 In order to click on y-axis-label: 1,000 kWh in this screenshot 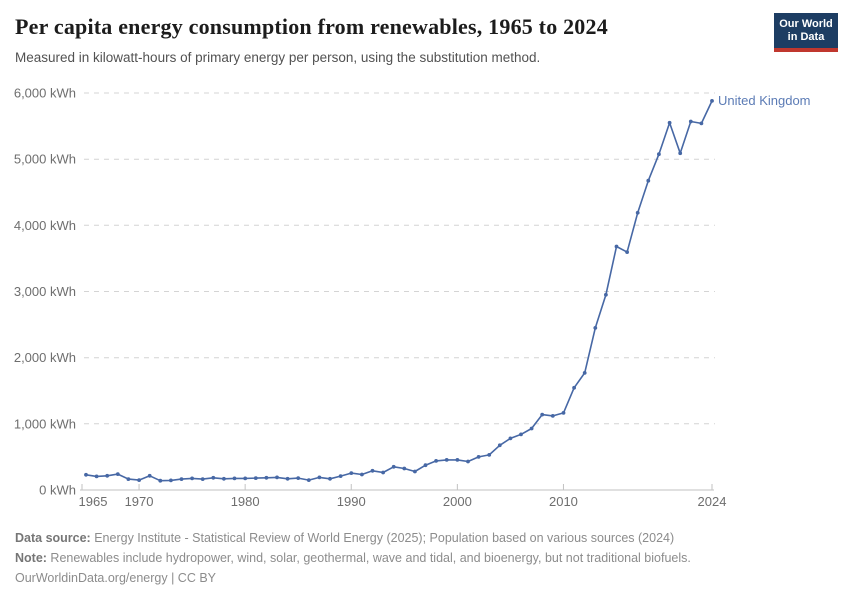, I will do `click(45, 423)`.